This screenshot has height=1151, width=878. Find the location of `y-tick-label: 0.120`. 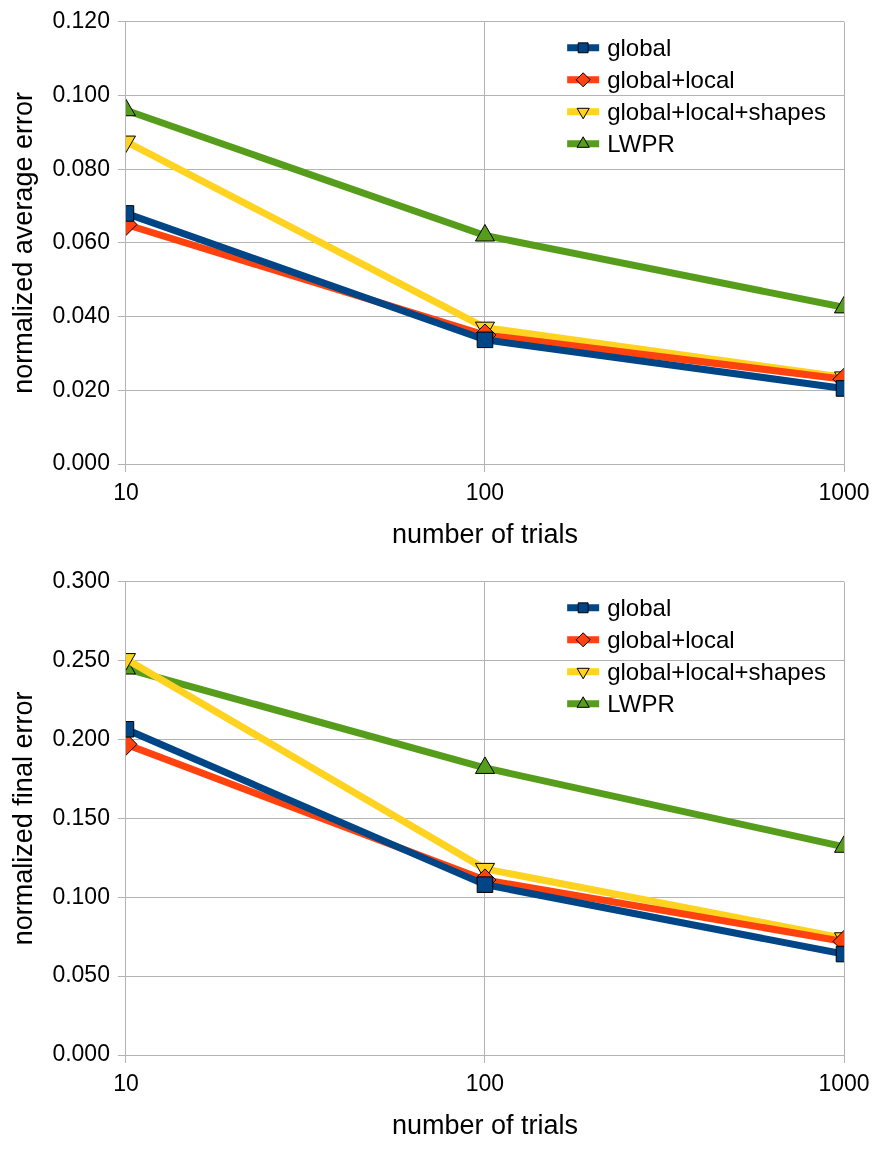

y-tick-label: 0.120 is located at coordinates (81, 20).